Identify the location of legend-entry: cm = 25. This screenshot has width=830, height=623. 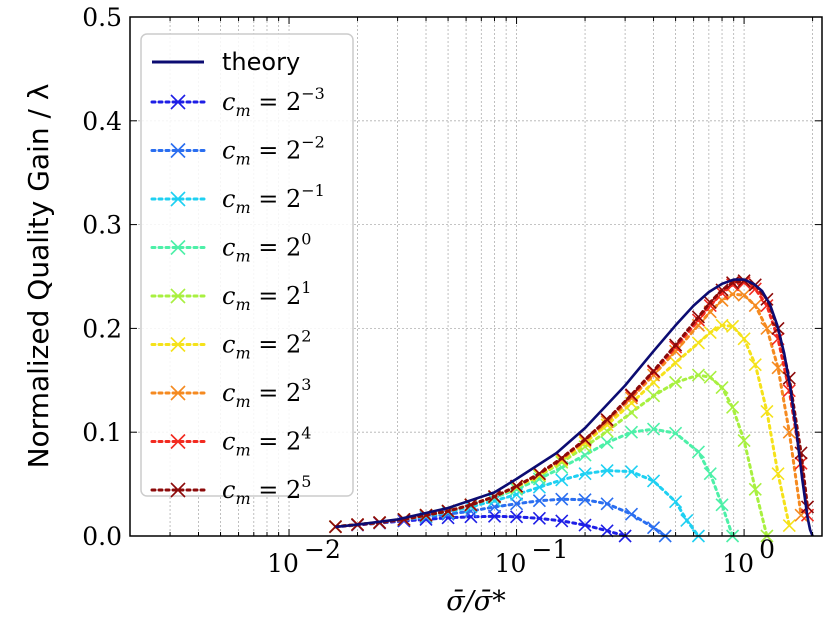
(230, 490).